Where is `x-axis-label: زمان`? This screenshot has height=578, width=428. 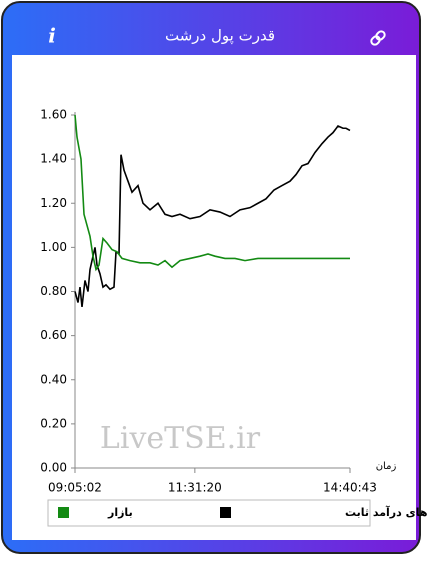
x-axis-label: زمان is located at coordinates (386, 466).